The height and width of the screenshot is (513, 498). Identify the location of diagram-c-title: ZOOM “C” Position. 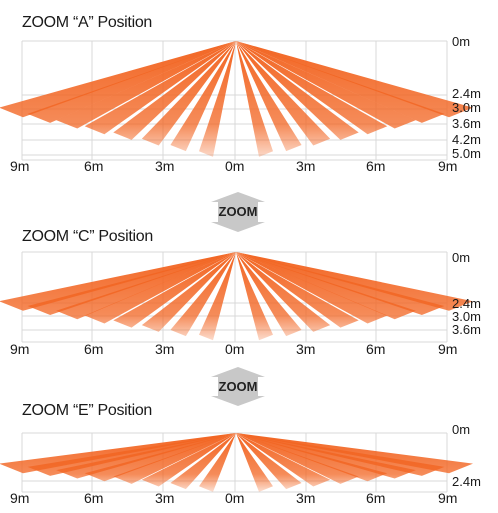
(87, 236).